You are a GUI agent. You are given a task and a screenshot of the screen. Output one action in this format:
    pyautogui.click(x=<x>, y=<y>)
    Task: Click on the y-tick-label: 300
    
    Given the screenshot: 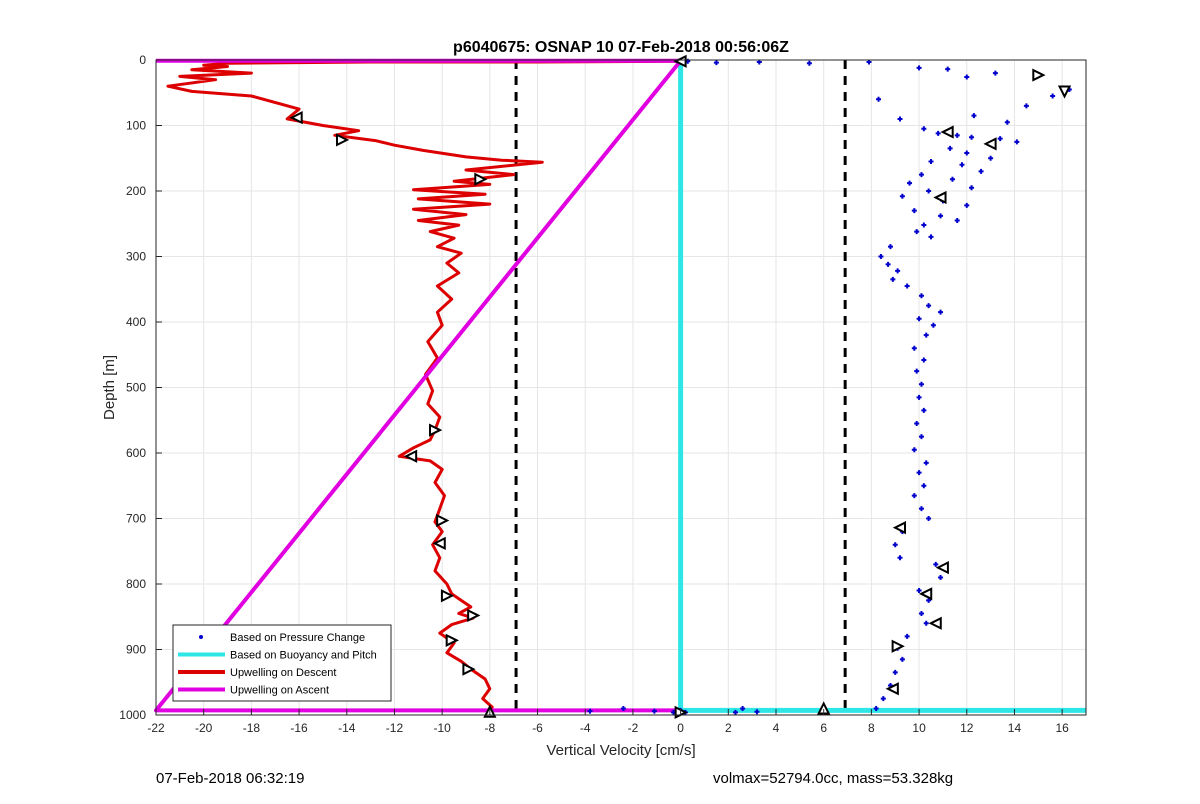 What is the action you would take?
    pyautogui.click(x=136, y=257)
    